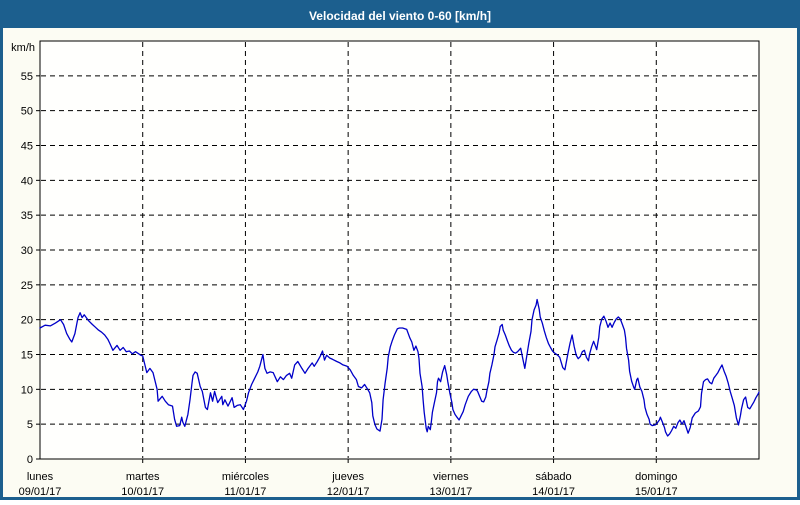  I want to click on x-tick-day-label: viernes, so click(451, 477).